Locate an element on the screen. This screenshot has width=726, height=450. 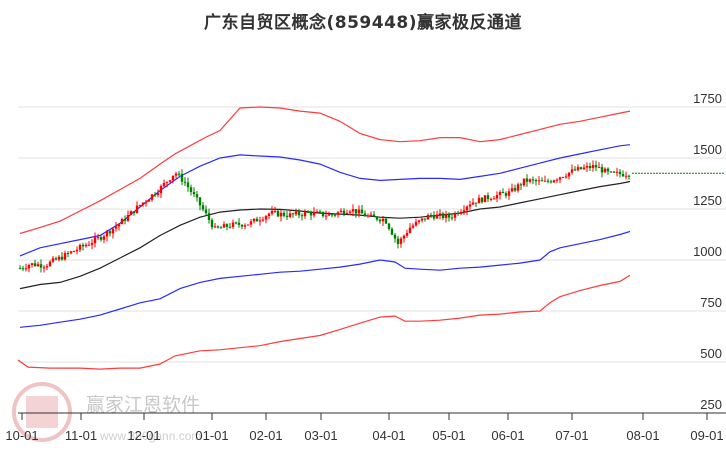
y-tick-label: 1250 is located at coordinates (707, 200).